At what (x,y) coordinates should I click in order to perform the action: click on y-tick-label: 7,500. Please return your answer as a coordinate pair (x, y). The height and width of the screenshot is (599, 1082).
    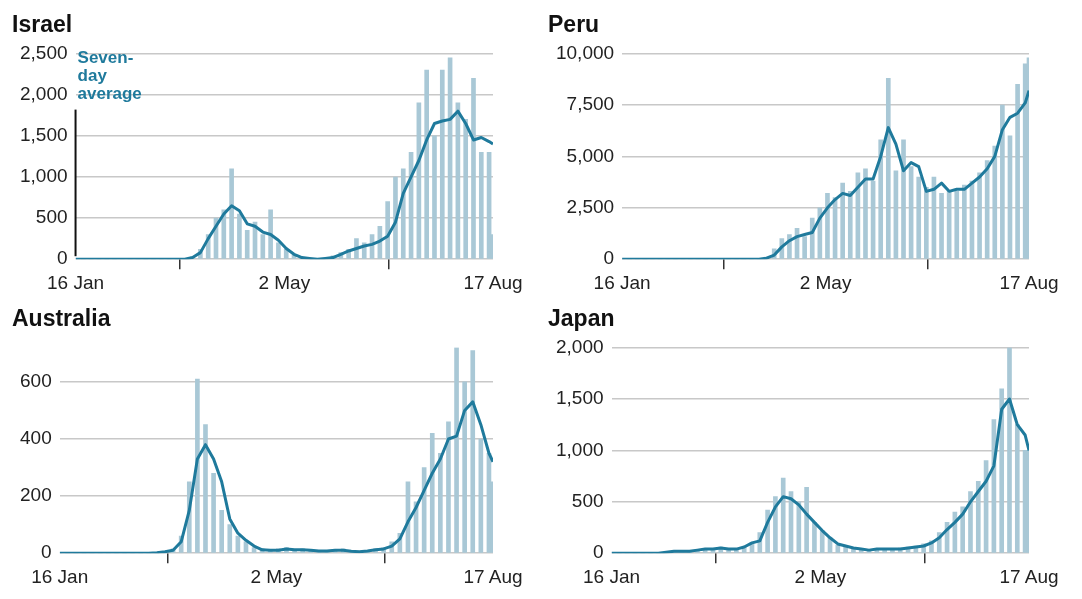
    Looking at the image, I should click on (590, 104).